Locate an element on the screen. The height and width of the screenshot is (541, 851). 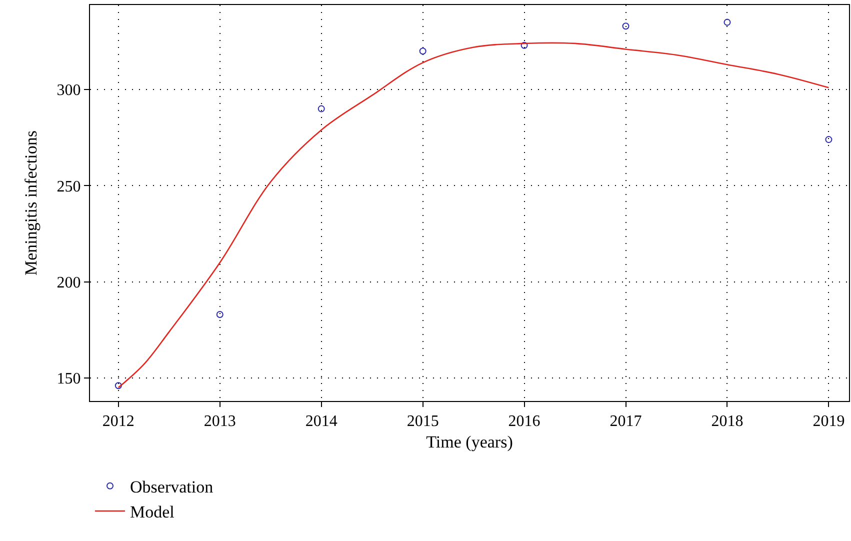
y-tick-label: 200 is located at coordinates (68, 283).